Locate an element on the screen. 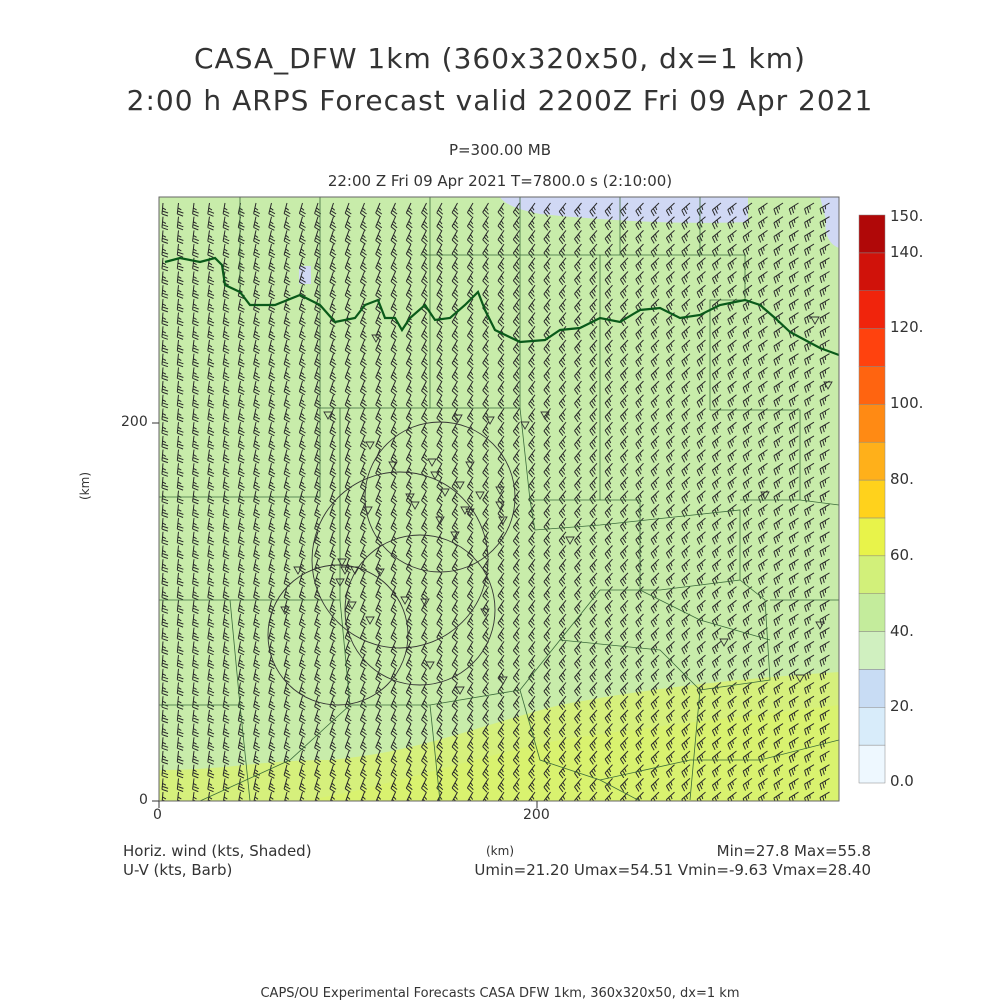 The height and width of the screenshot is (1001, 1000). colorbar-label-120: 120. is located at coordinates (907, 327).